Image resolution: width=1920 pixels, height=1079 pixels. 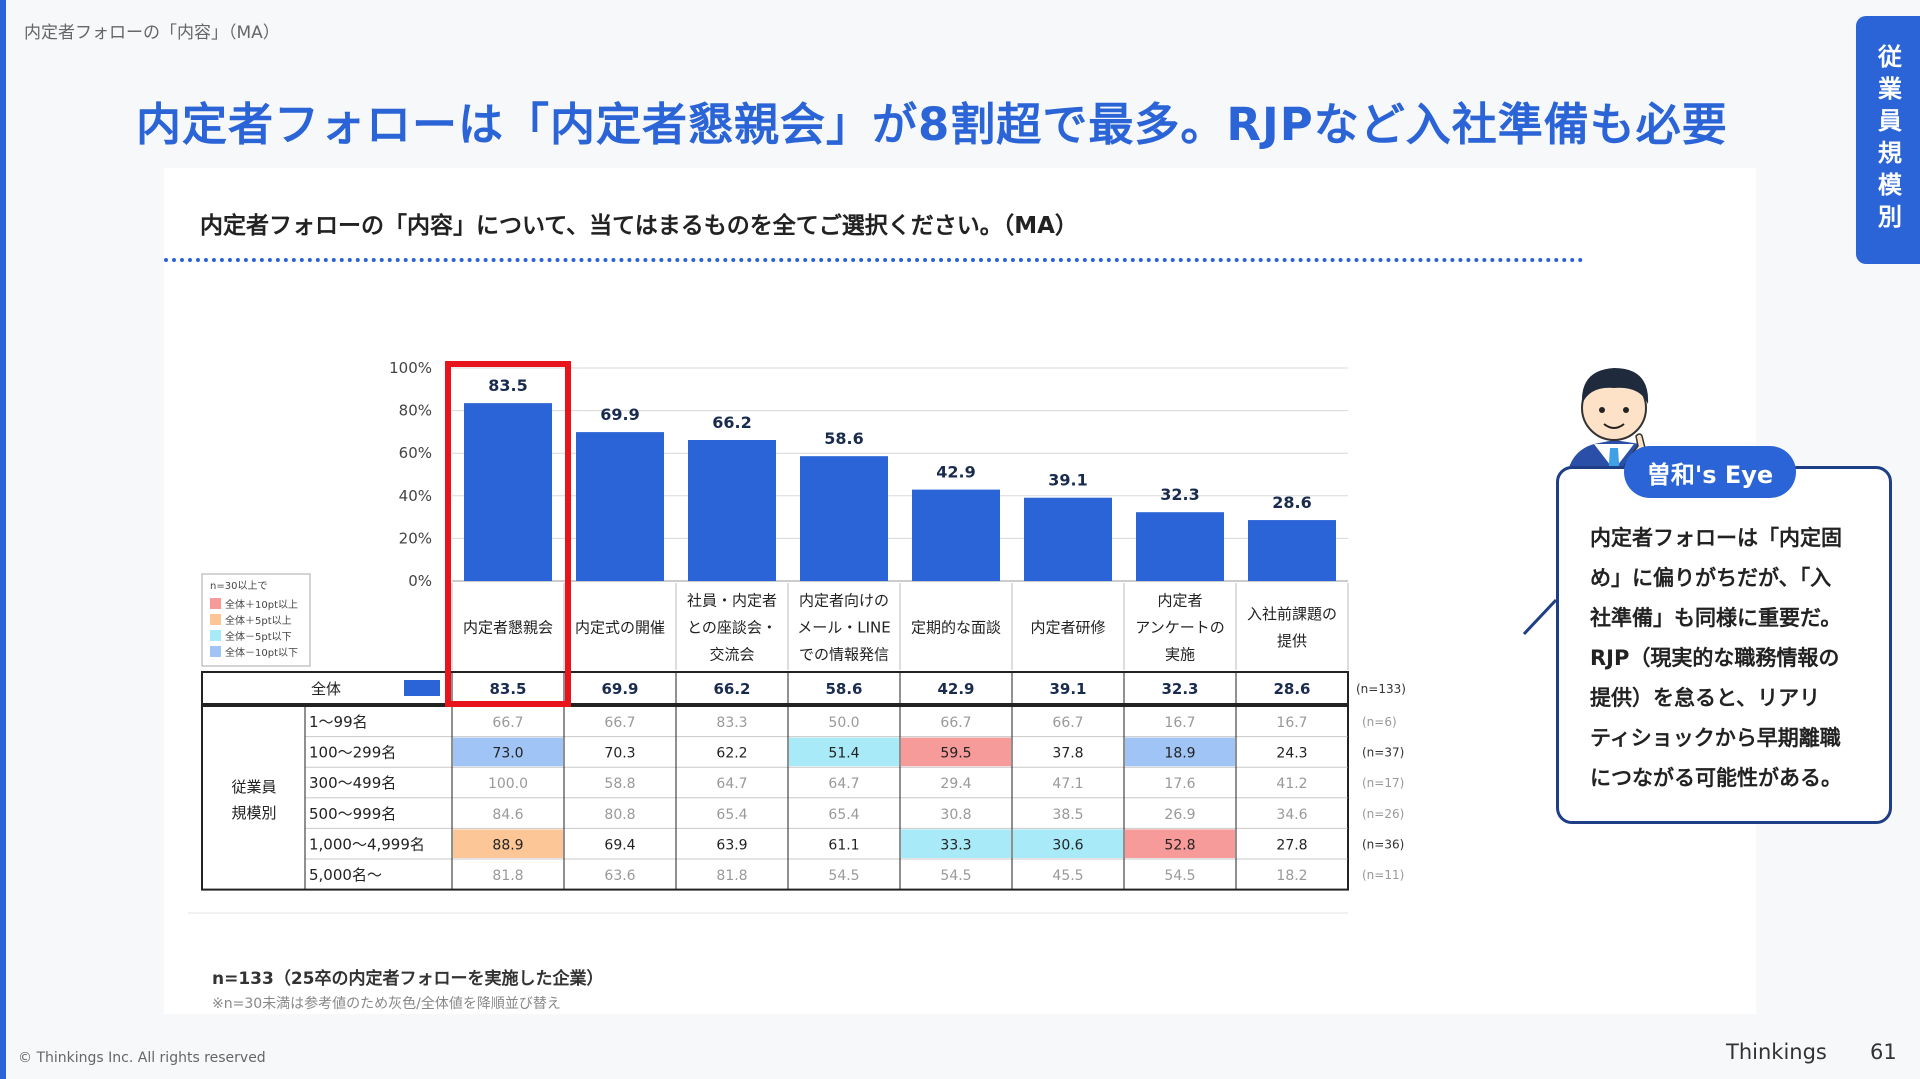 I want to click on table-cell: 88.9, so click(x=507, y=845).